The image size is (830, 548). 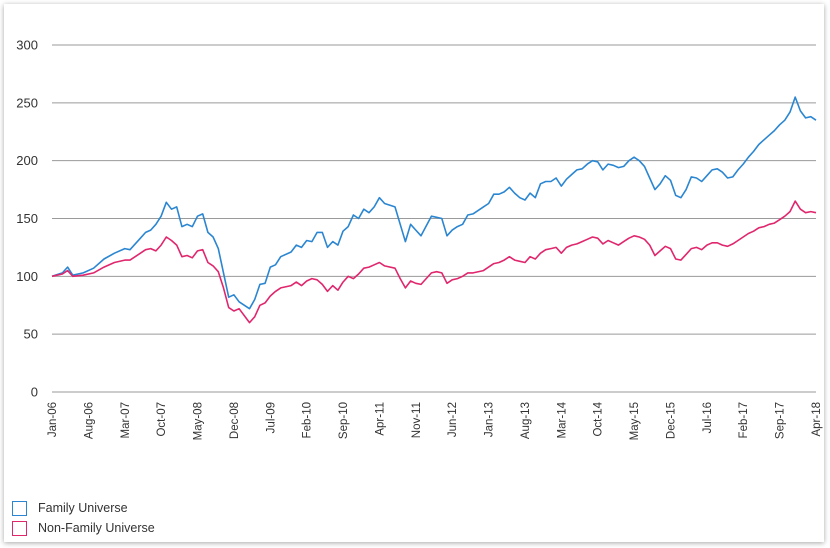 What do you see at coordinates (235, 420) in the screenshot?
I see `x-tick-label: Dec-08` at bounding box center [235, 420].